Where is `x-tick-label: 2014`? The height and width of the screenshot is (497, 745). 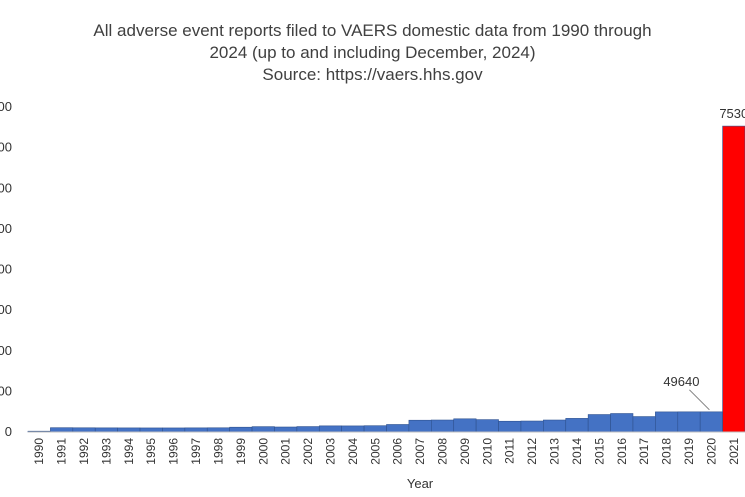 x-tick-label: 2014 is located at coordinates (577, 451).